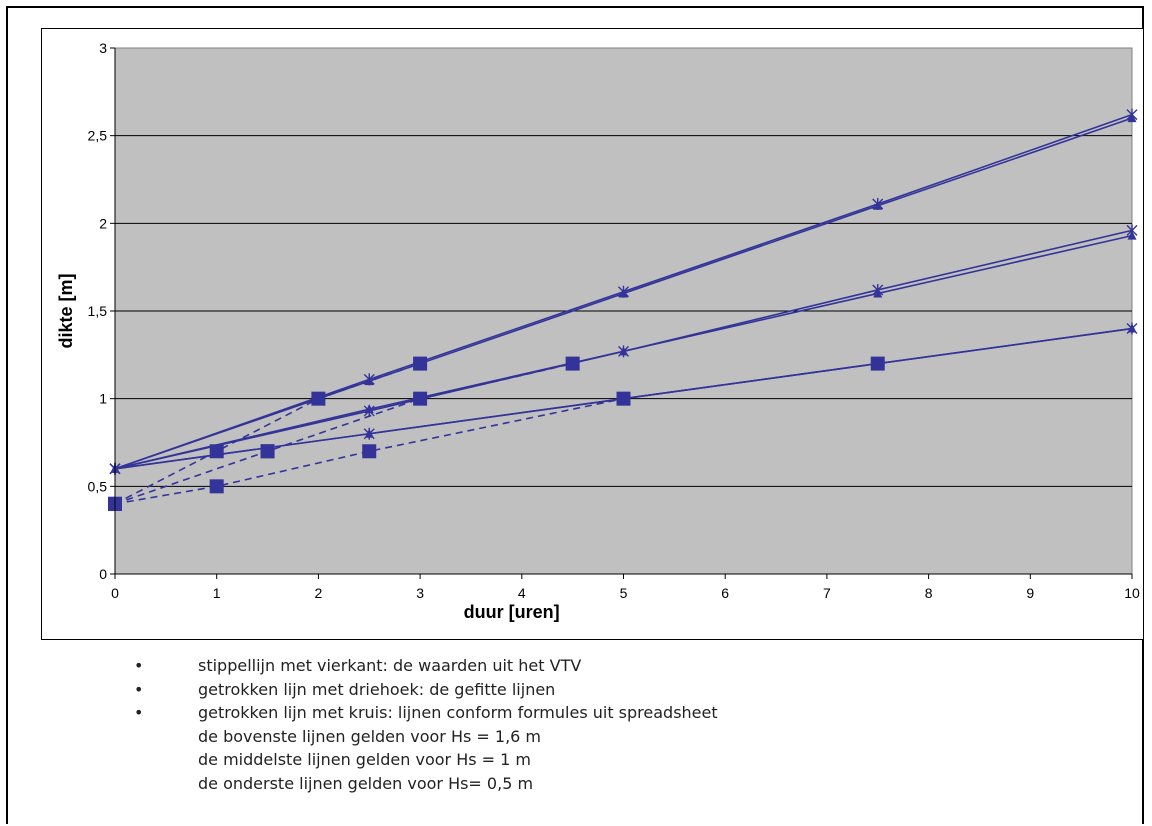 The height and width of the screenshot is (826, 1152). Describe the element at coordinates (98, 311) in the screenshot. I see `y-tick-label: 1,5` at that location.